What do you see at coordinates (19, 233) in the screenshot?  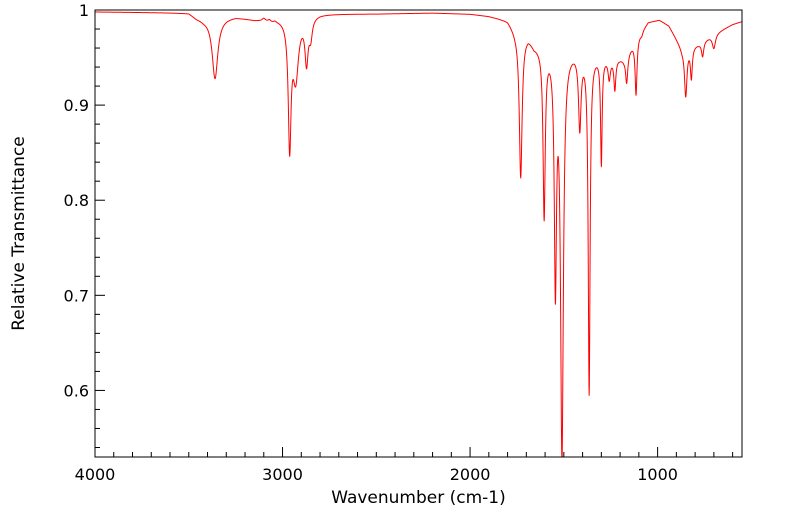 I see `y-axis-title: Relative Transmittance` at bounding box center [19, 233].